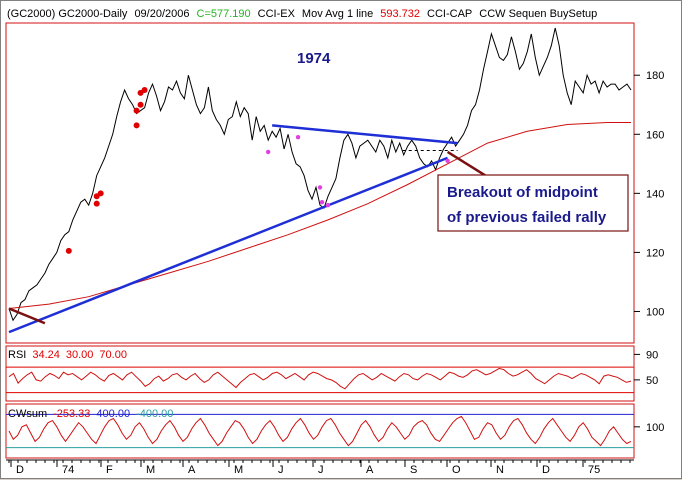 This screenshot has height=480, width=682. Describe the element at coordinates (538, 14) in the screenshot. I see `header-item: CCW Sequen BuySetup` at that location.